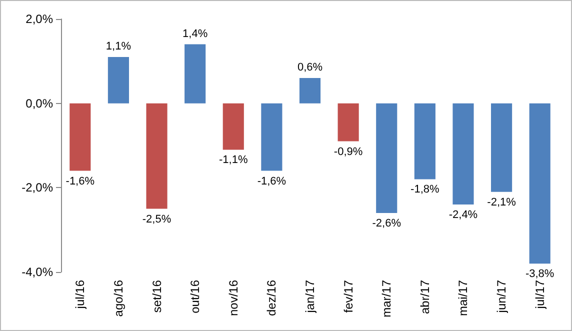 This screenshot has width=572, height=331. What do you see at coordinates (271, 298) in the screenshot?
I see `x-tick-label: dez/16` at bounding box center [271, 298].